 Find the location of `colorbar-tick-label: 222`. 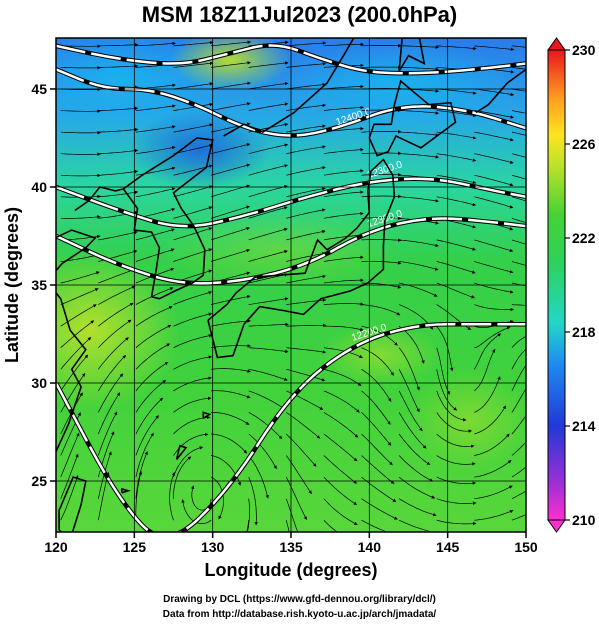

colorbar-tick-label: 222 is located at coordinates (584, 238).